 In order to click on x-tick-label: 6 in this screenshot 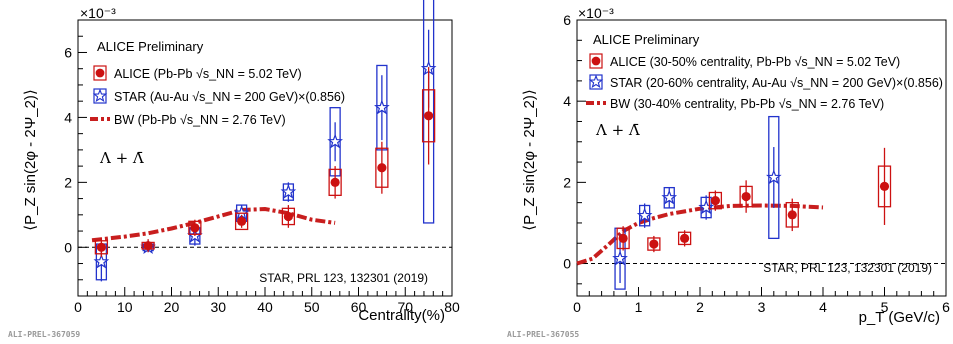, I will do `click(946, 307)`.